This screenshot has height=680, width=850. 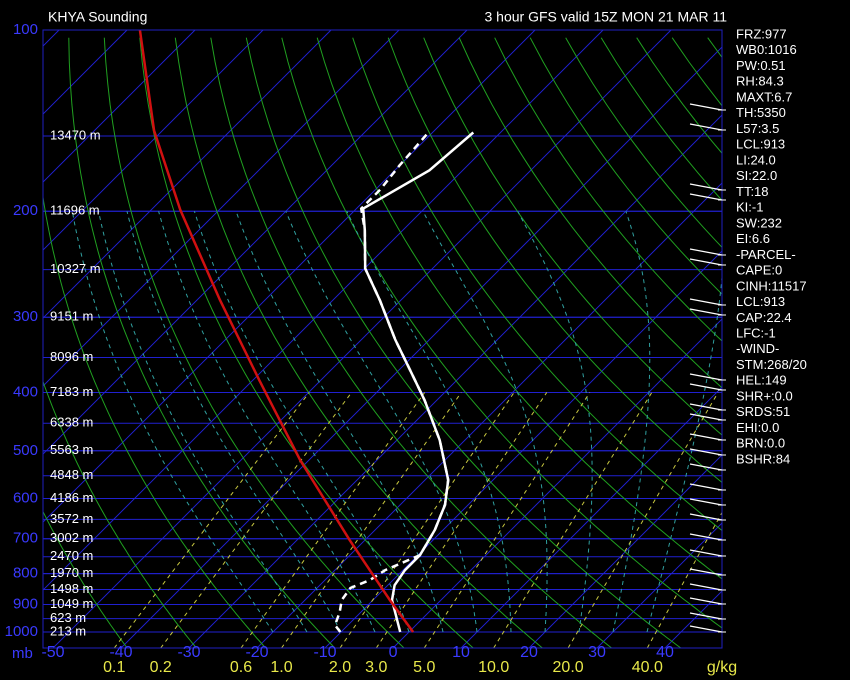 What do you see at coordinates (22, 653) in the screenshot?
I see `y-axis-label: mb` at bounding box center [22, 653].